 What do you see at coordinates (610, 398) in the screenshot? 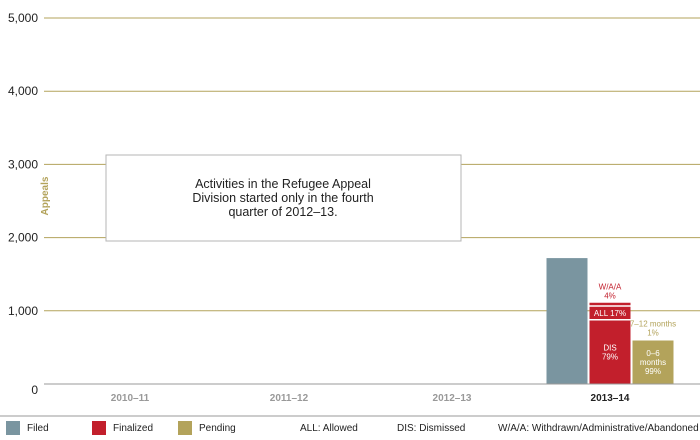
I see `x-tick-label: 2013–14` at bounding box center [610, 398].